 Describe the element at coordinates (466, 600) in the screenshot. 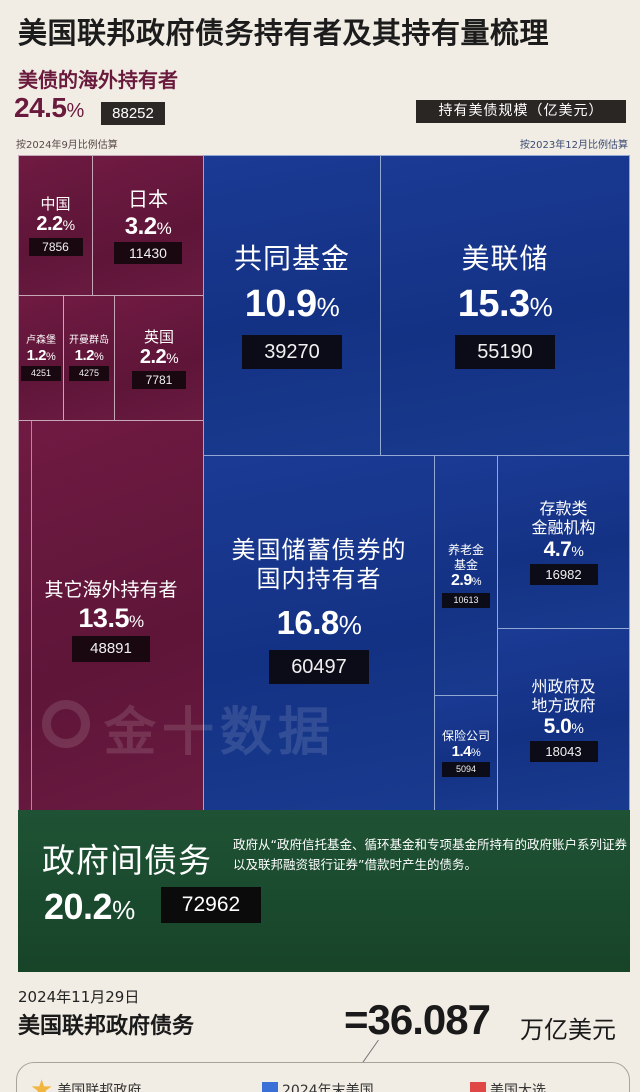

I see `tile-value: 10613` at that location.